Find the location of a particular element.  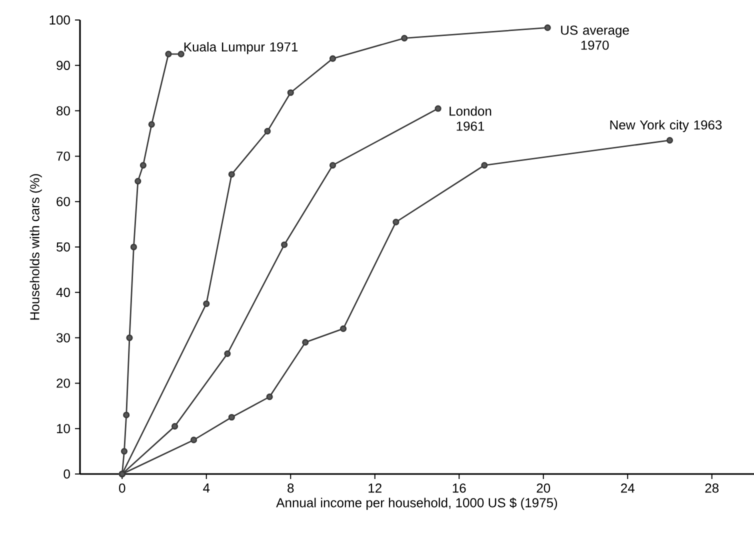

x-tick-label: 4 is located at coordinates (206, 488).